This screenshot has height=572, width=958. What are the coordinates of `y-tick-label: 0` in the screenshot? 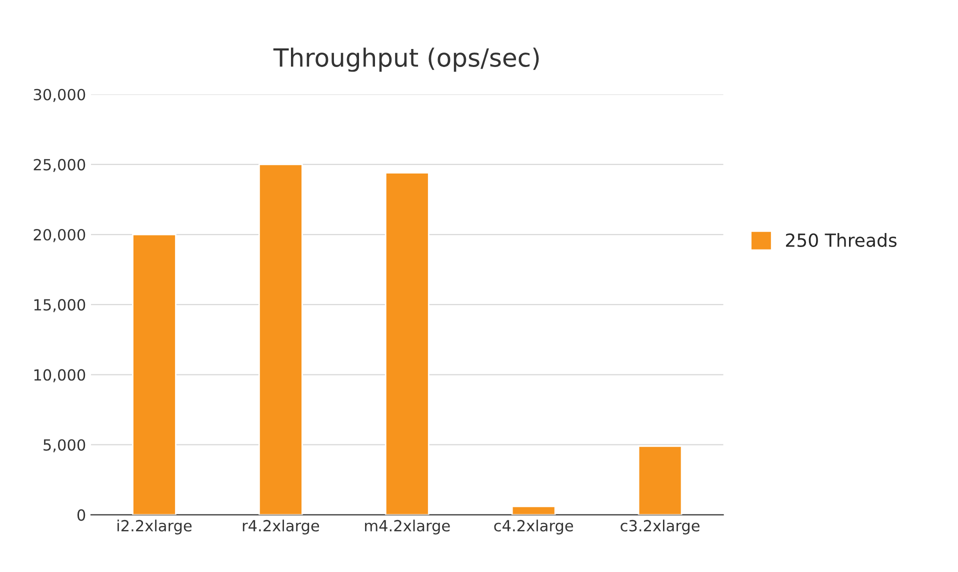 It's located at (81, 515).